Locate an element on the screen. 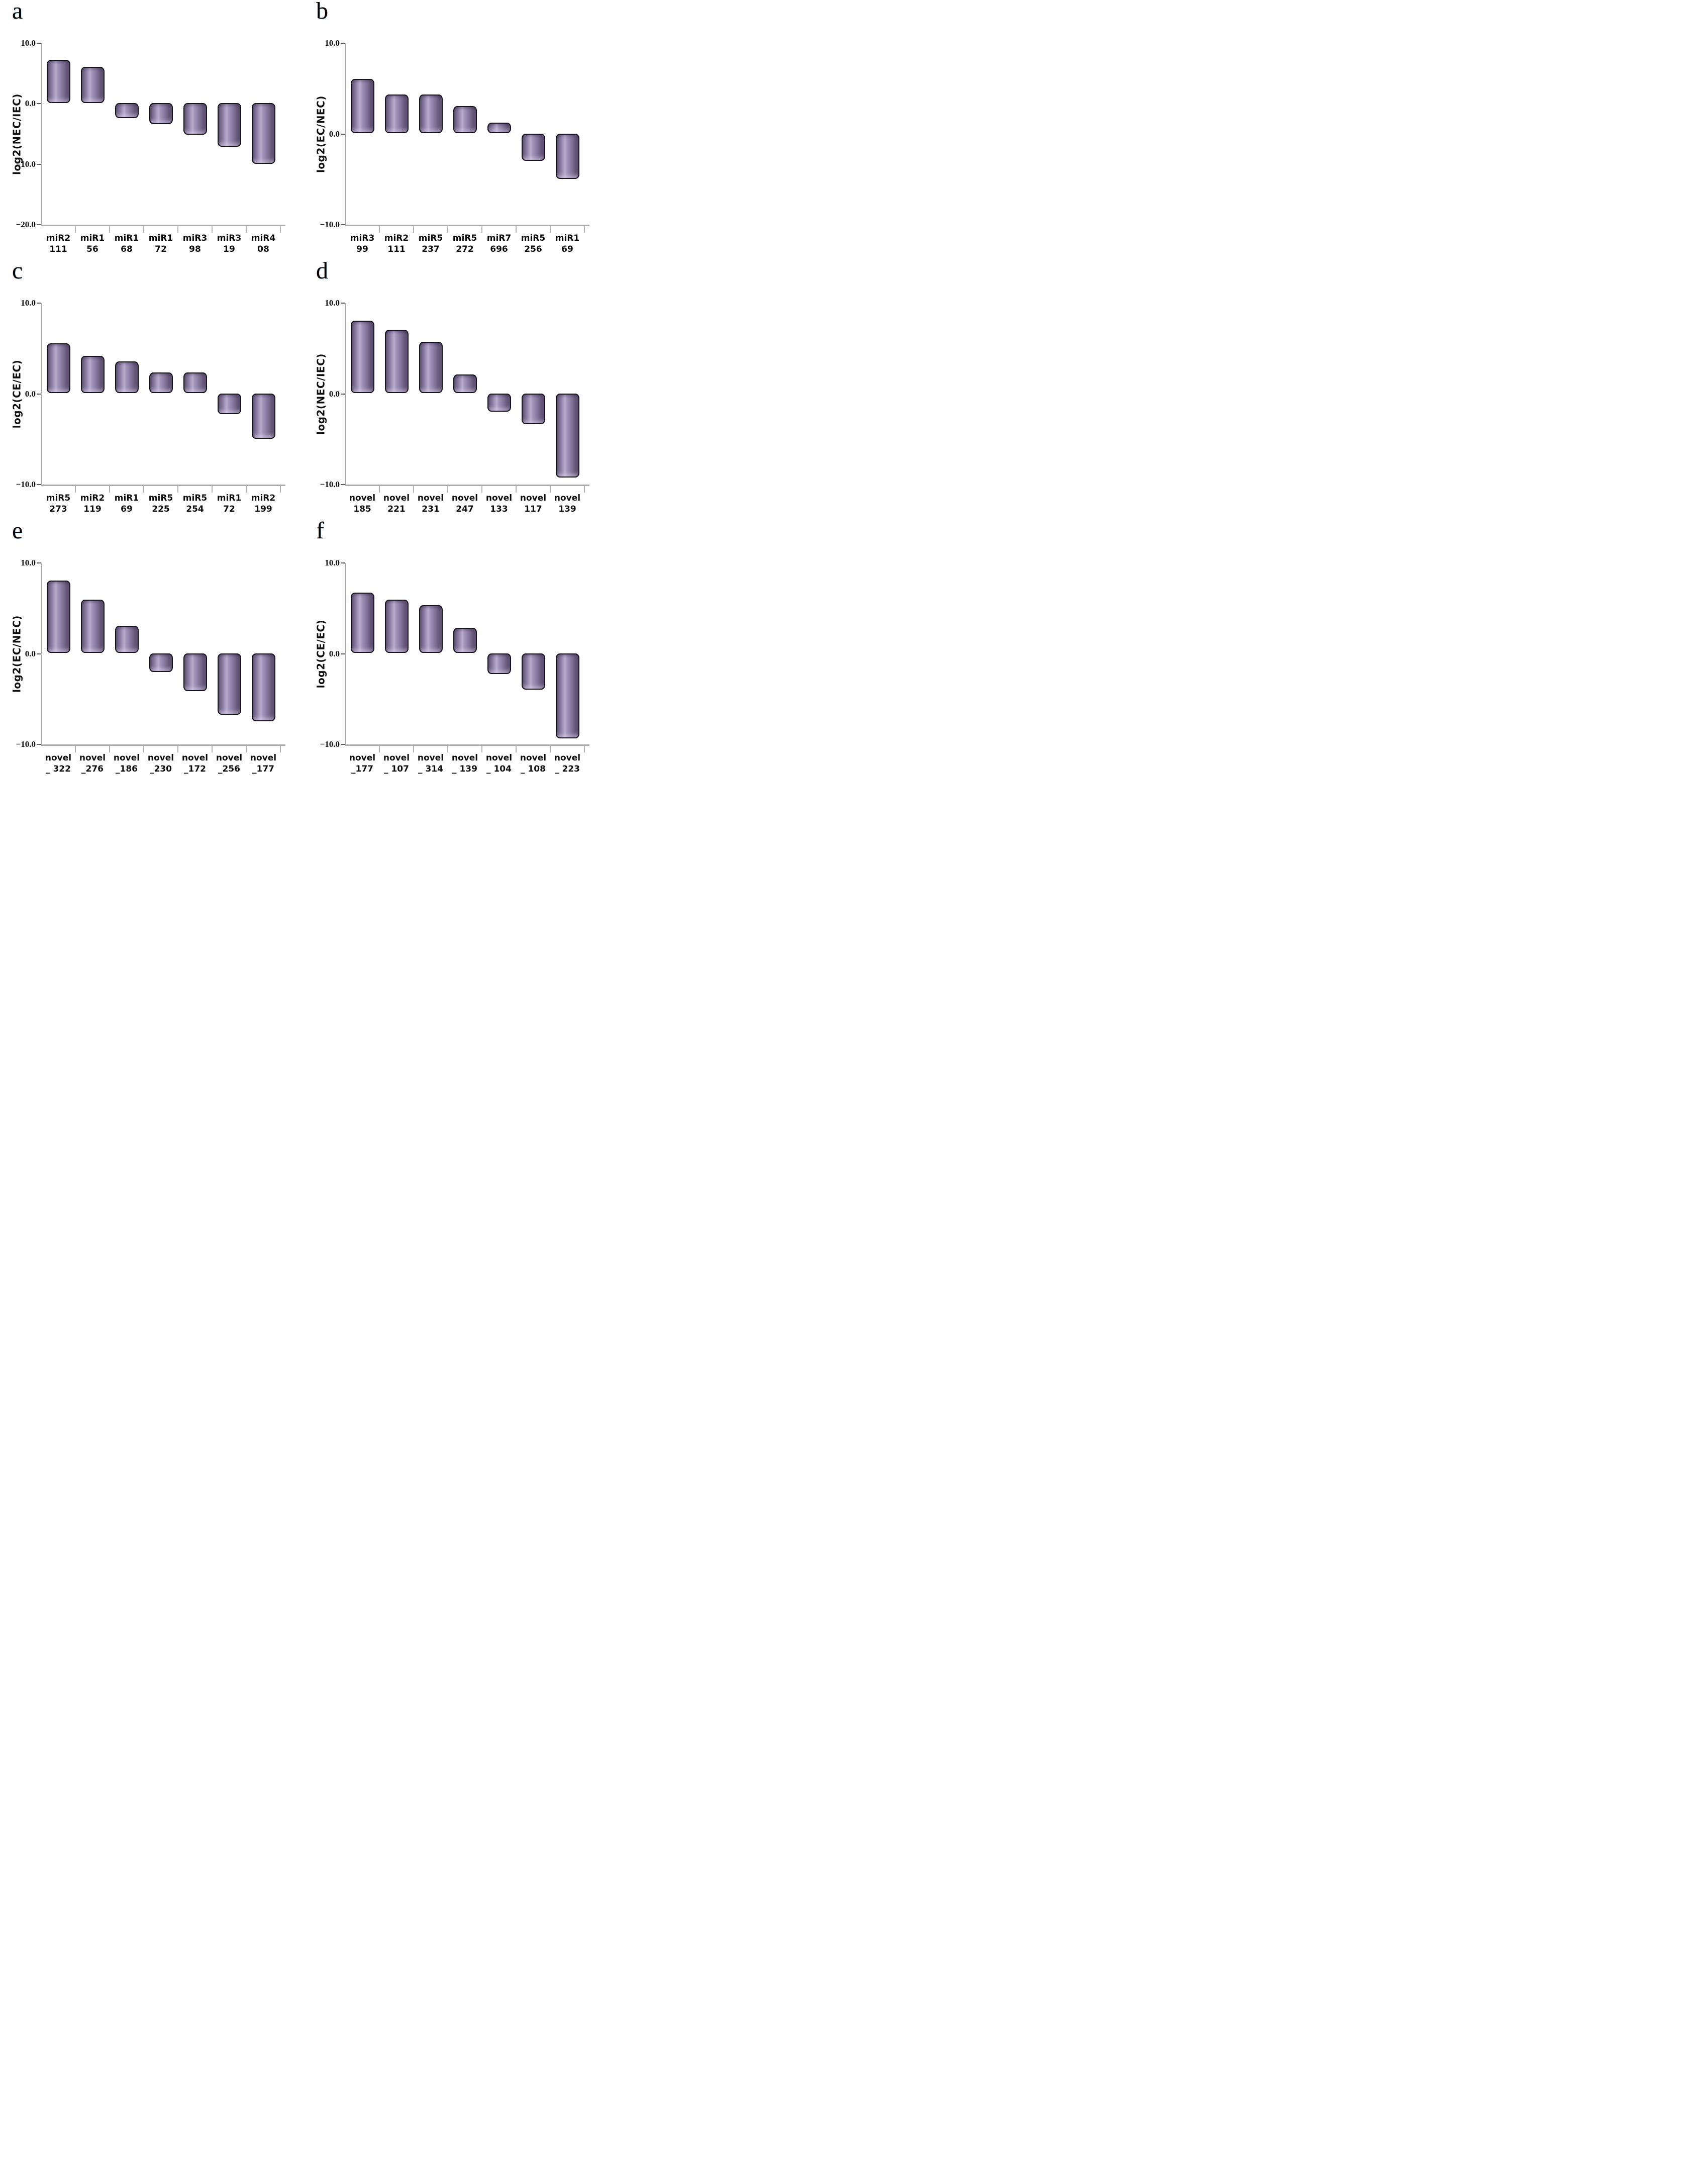  x-category-label: miR1 56 is located at coordinates (92, 243).